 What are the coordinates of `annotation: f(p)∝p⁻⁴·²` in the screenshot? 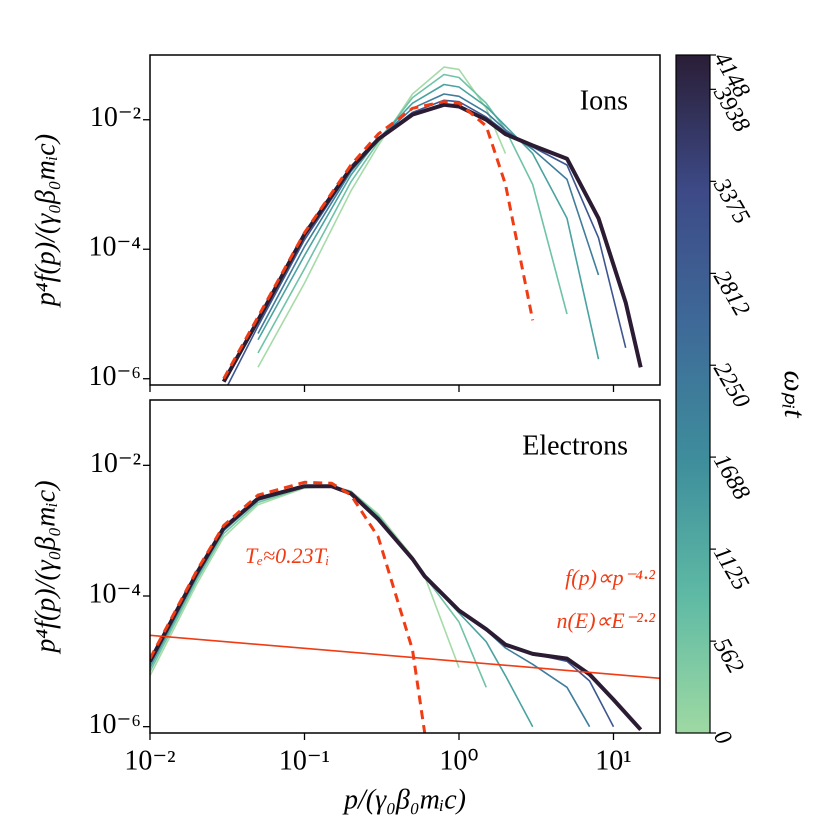 It's located at (610, 577).